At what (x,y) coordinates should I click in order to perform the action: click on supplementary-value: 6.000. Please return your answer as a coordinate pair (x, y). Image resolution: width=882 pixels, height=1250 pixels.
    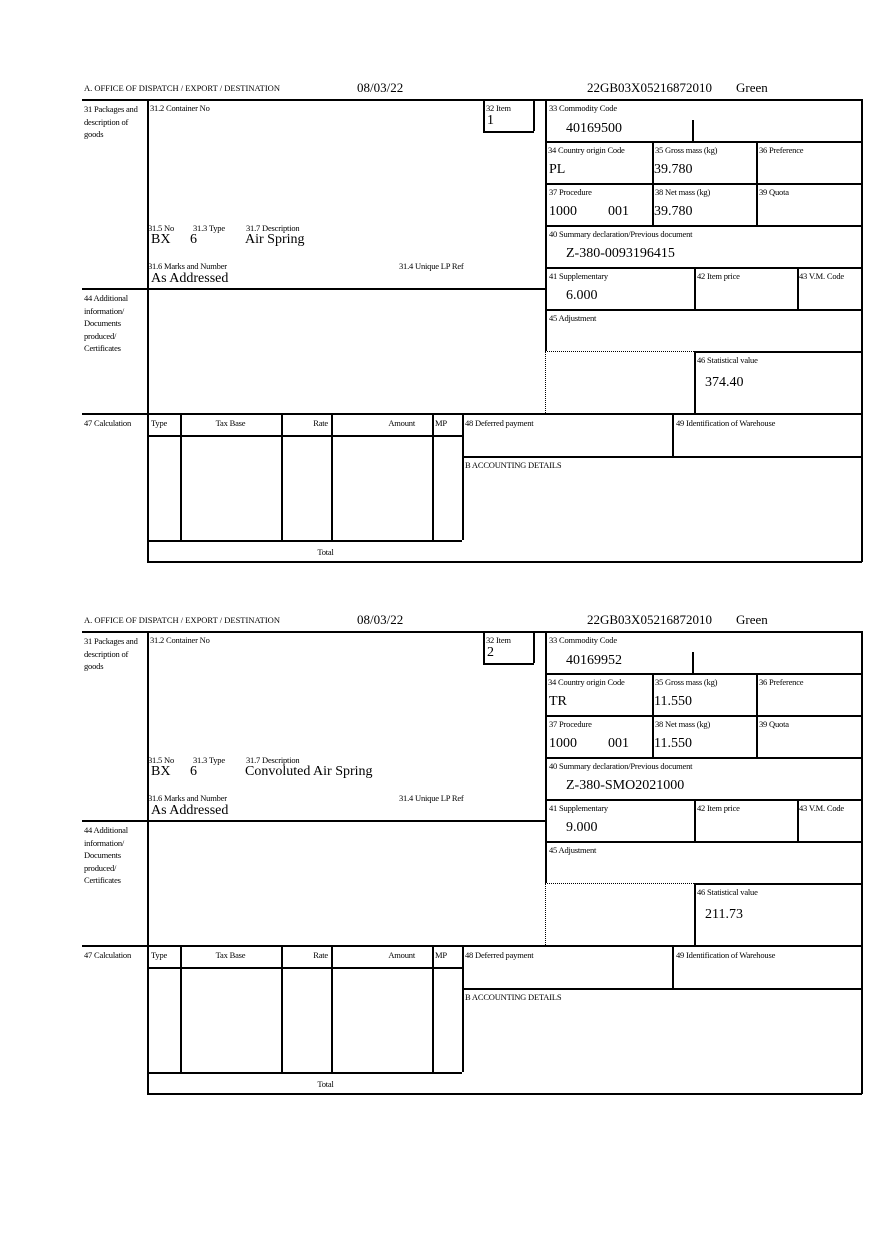
    Looking at the image, I should click on (582, 295).